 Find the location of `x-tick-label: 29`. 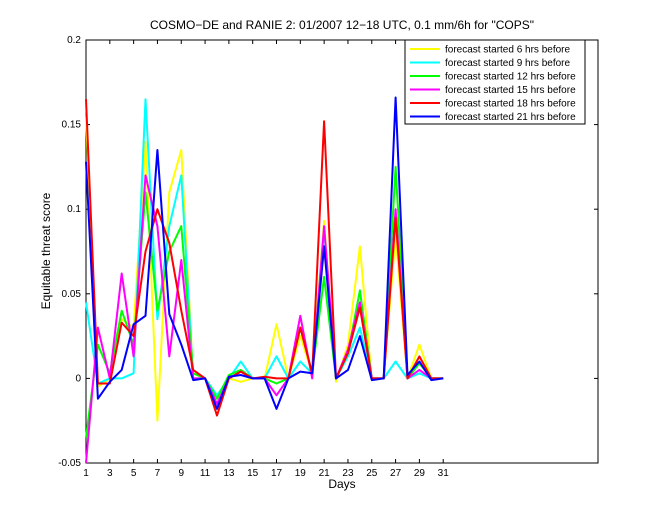

x-tick-label: 29 is located at coordinates (420, 473).